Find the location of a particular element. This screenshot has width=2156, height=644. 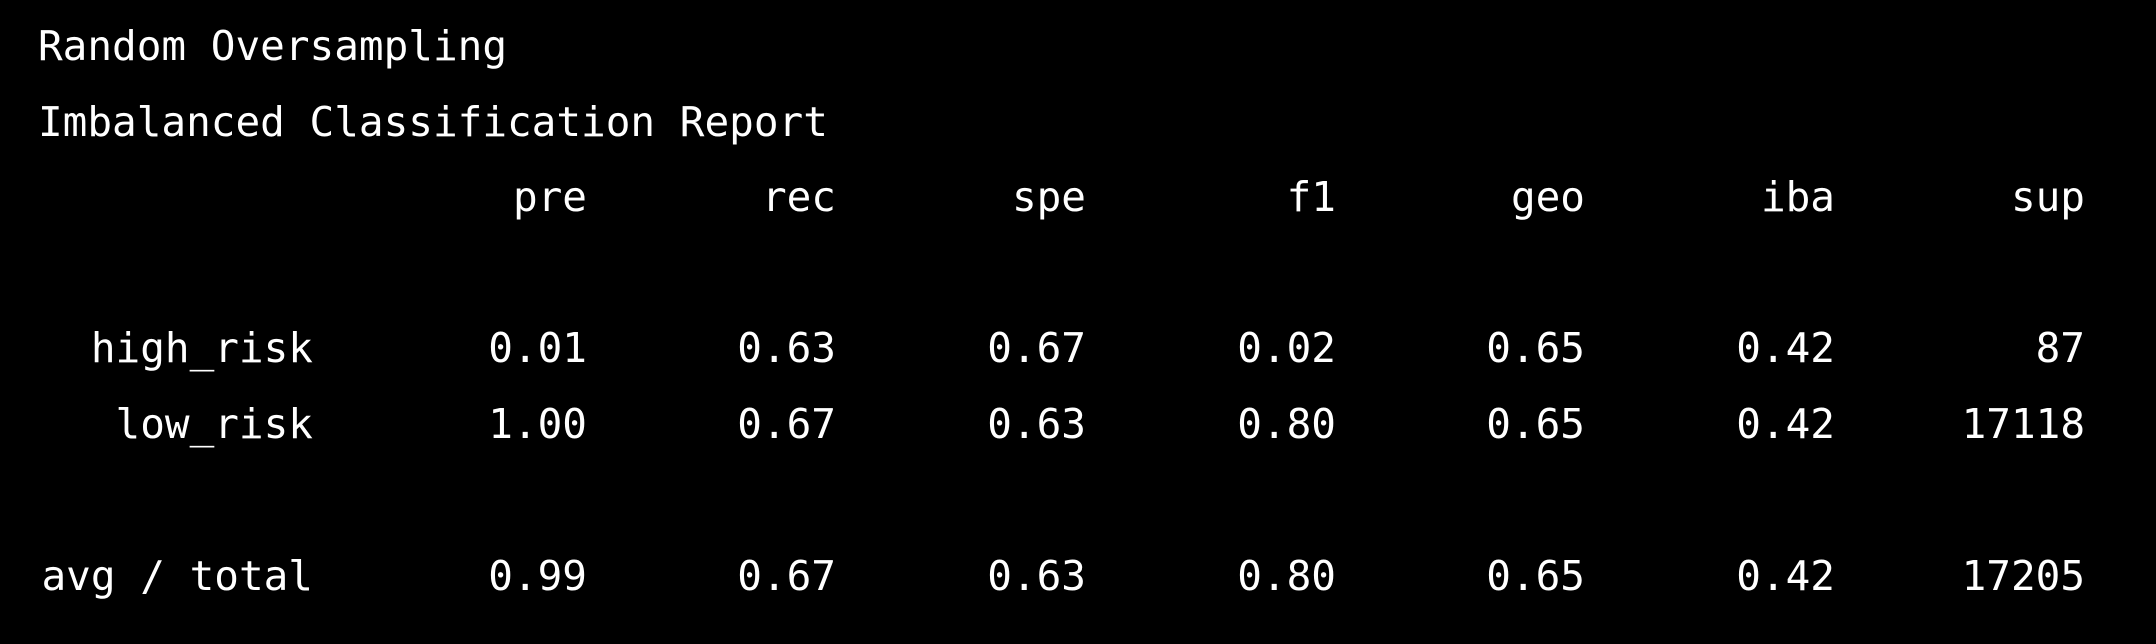

table-cell: 17118 is located at coordinates (2023, 424).